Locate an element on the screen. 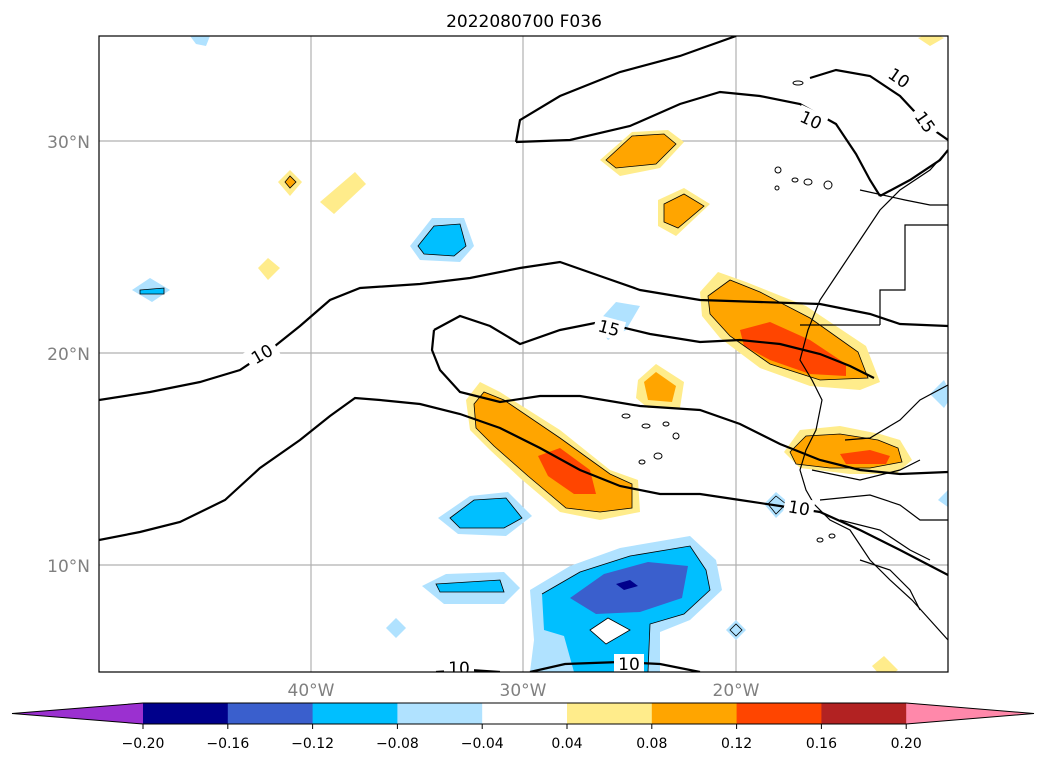 This screenshot has width=1047, height=763. colorbar-extend-low is located at coordinates (77, 713).